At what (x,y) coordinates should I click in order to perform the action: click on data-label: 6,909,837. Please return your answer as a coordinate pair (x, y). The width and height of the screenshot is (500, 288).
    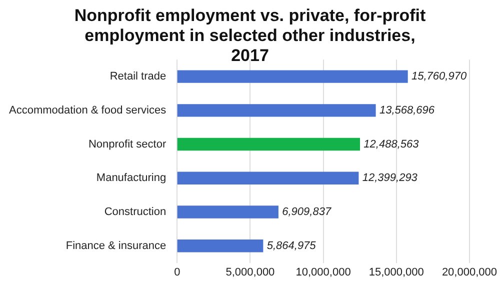
    Looking at the image, I should click on (307, 212).